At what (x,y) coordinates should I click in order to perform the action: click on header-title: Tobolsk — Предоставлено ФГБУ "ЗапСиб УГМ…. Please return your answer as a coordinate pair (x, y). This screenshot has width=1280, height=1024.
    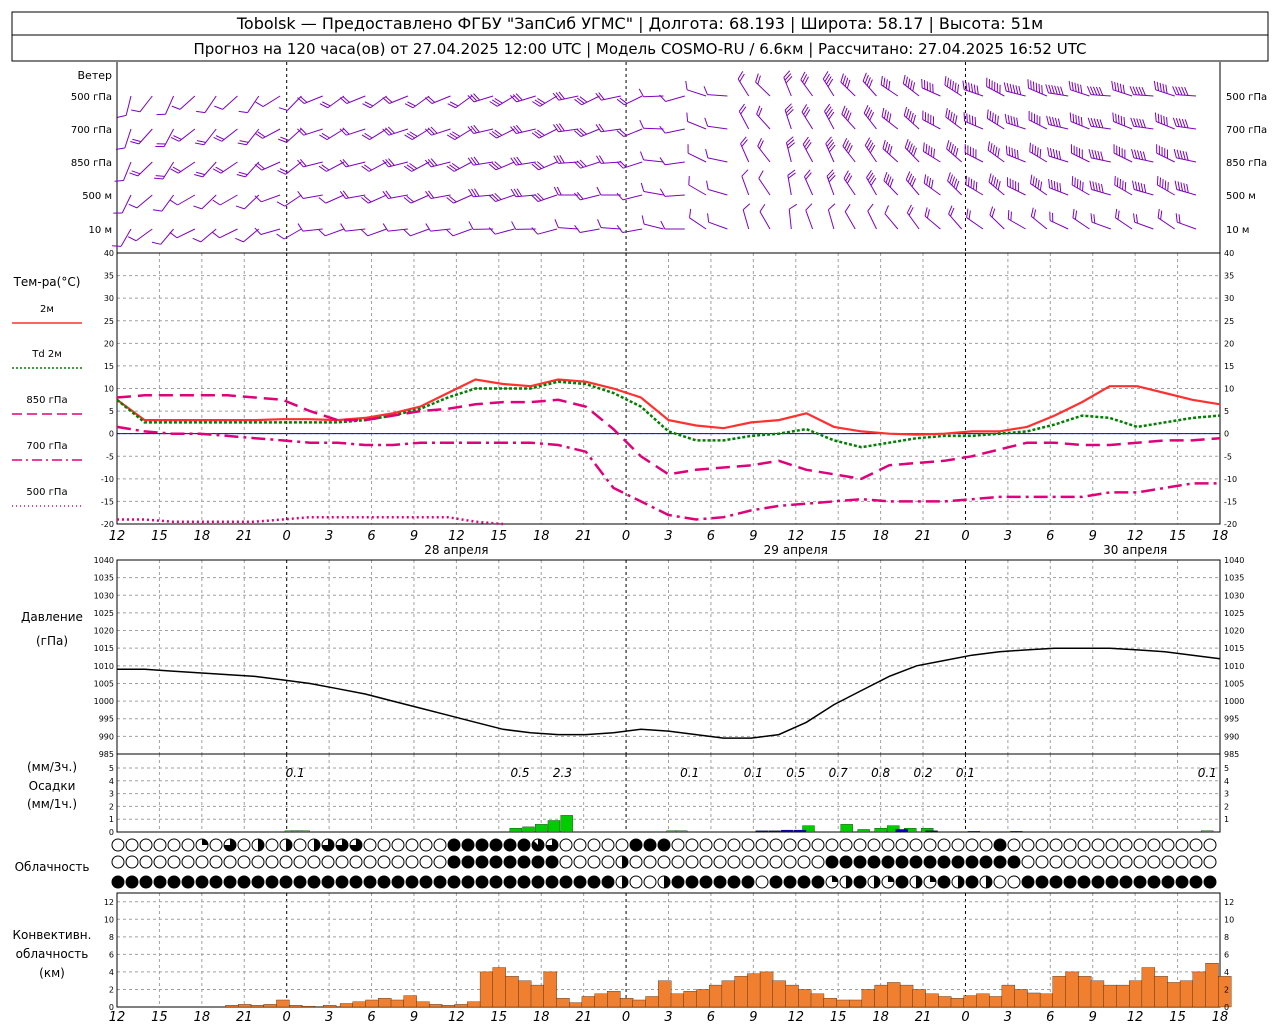
    Looking at the image, I should click on (639, 23).